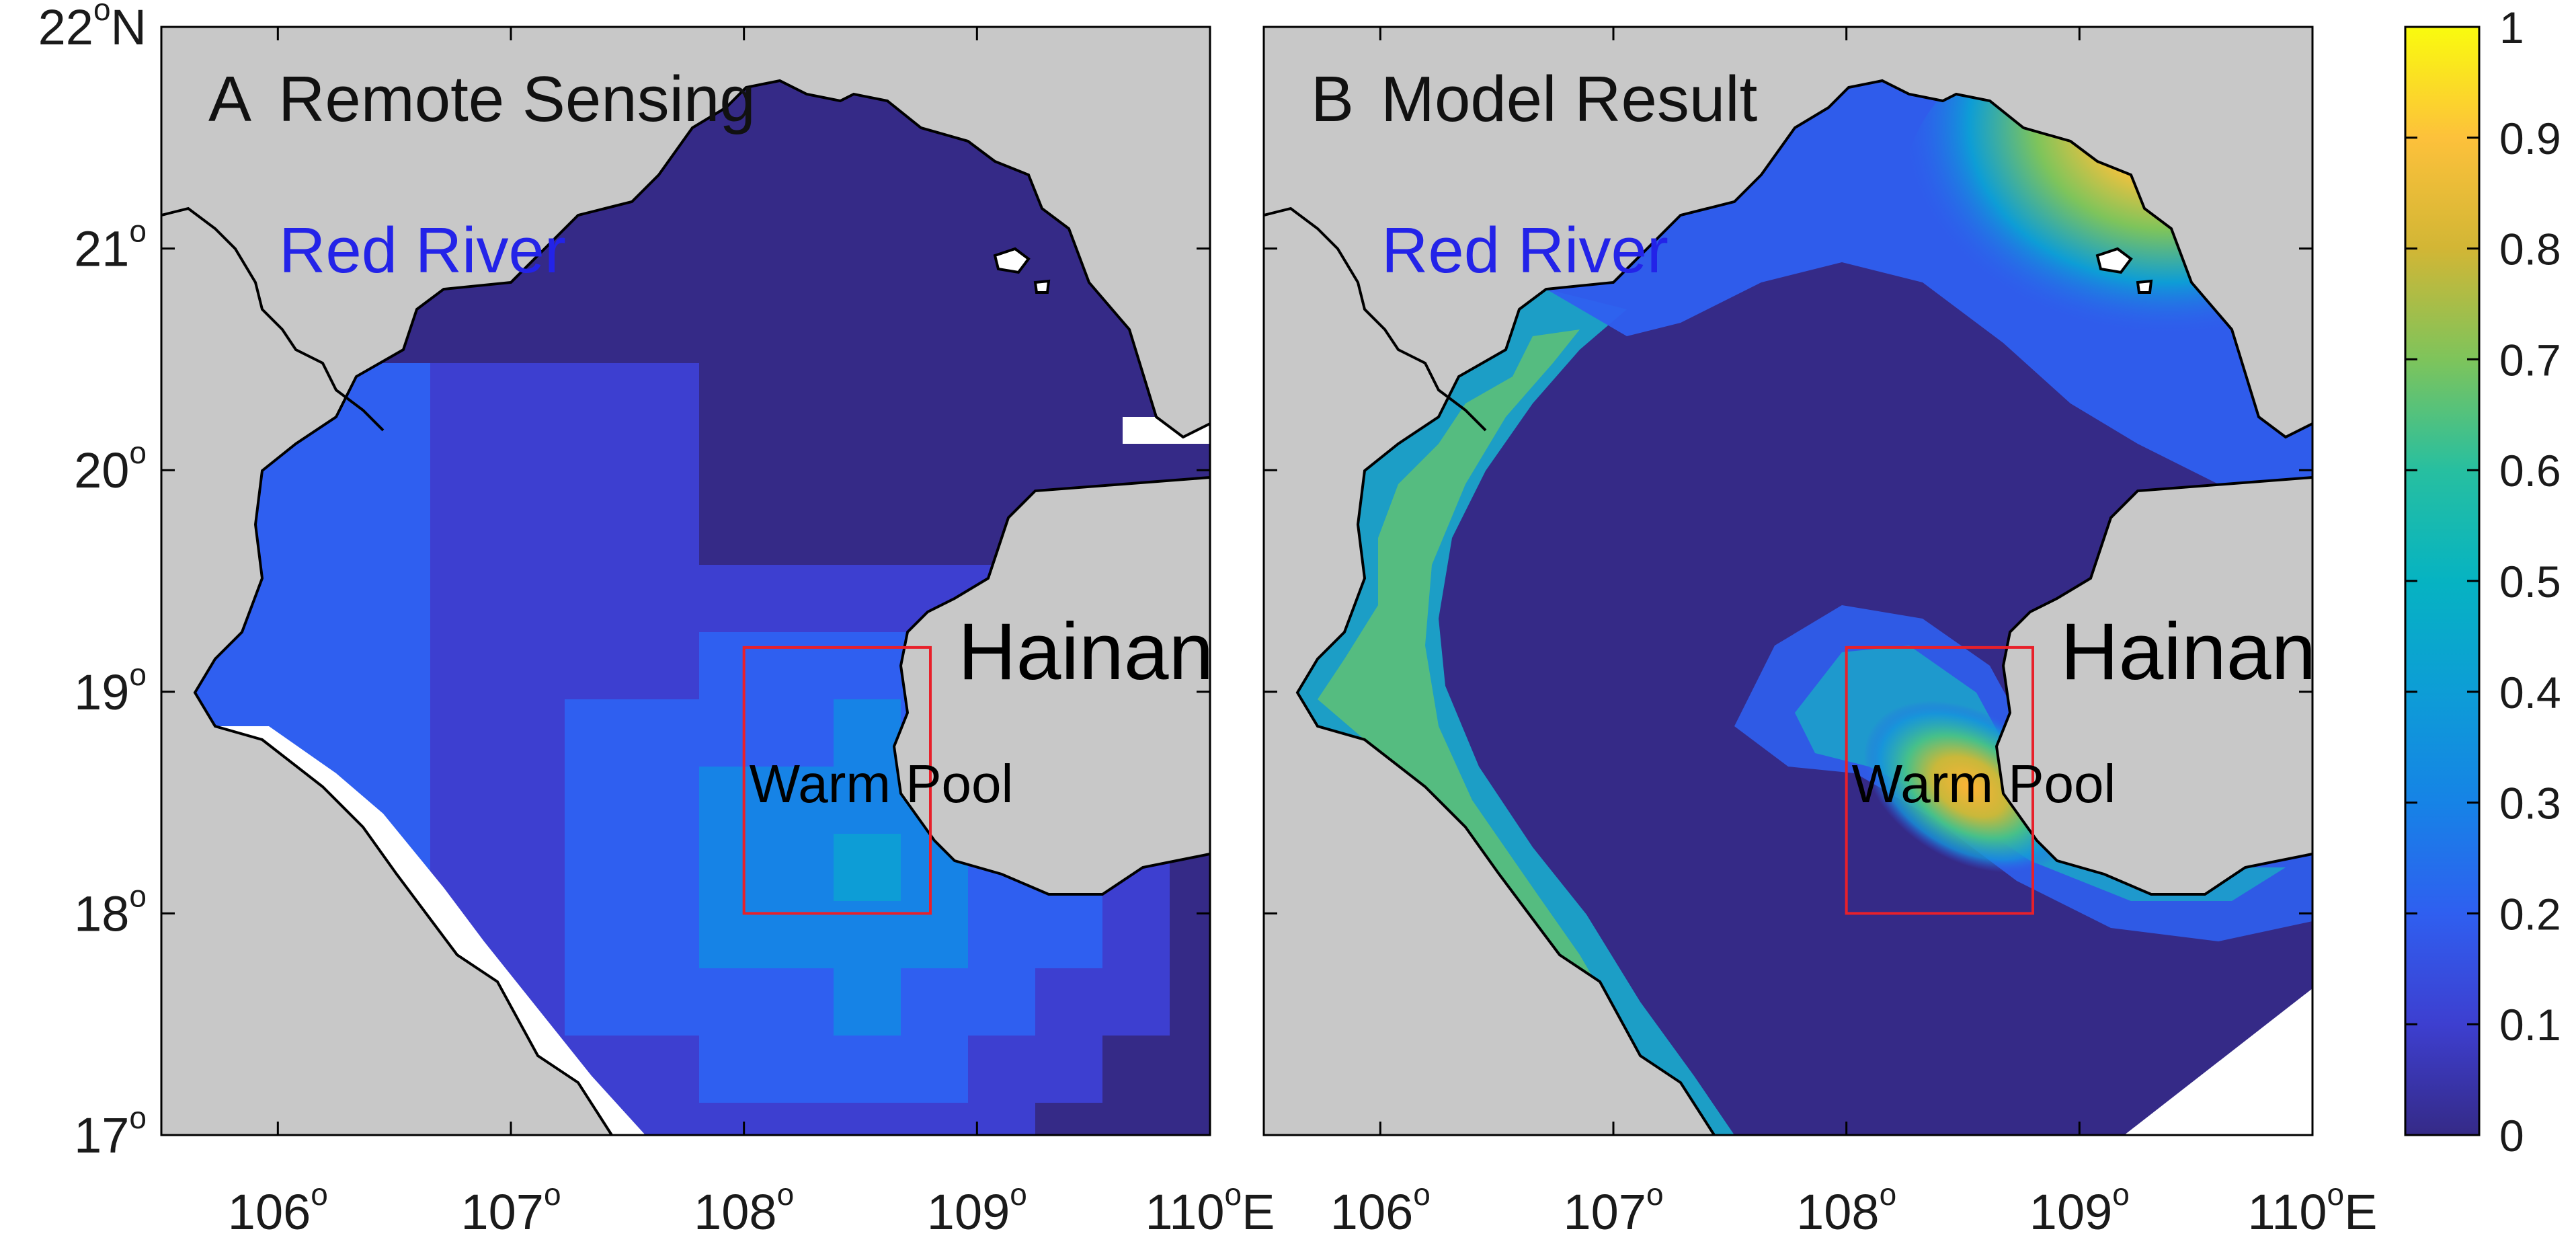 The width and height of the screenshot is (2576, 1248). What do you see at coordinates (2511, 1136) in the screenshot?
I see `colorbar-tick-label: 0` at bounding box center [2511, 1136].